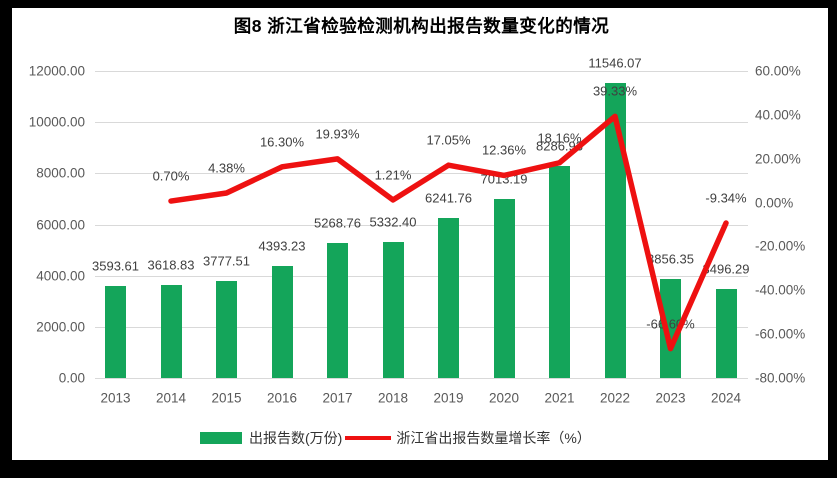  What do you see at coordinates (337, 134) in the screenshot?
I see `growth-rate-label: 19.93%` at bounding box center [337, 134].